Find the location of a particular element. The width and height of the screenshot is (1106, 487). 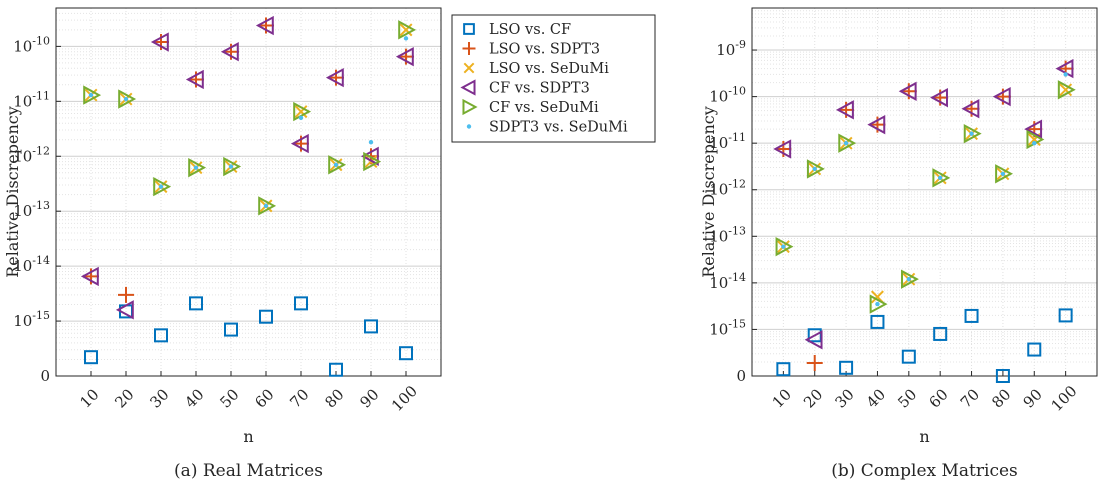

legend-entry: LSO vs. SeDuMi is located at coordinates (536, 69).